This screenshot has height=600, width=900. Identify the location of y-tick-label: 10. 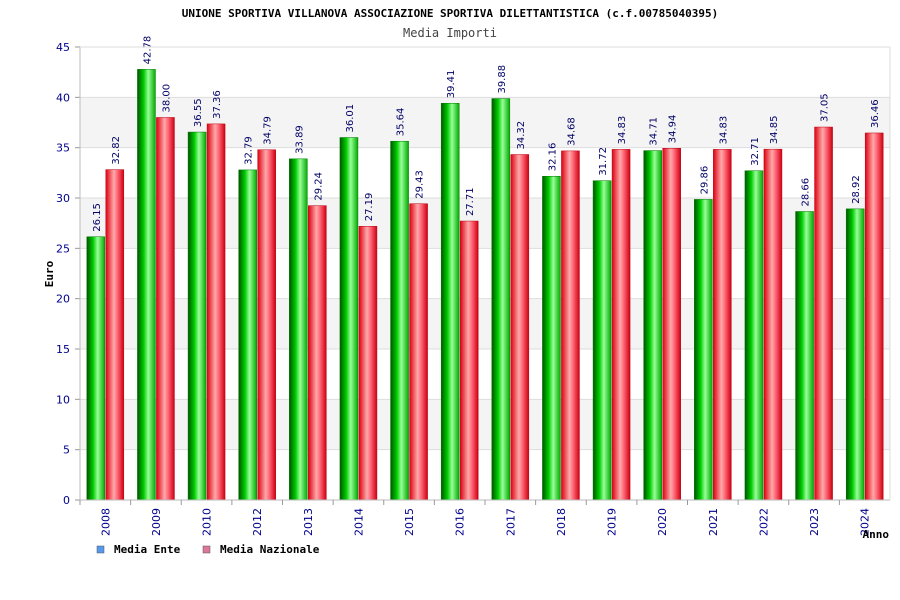
(63, 399).